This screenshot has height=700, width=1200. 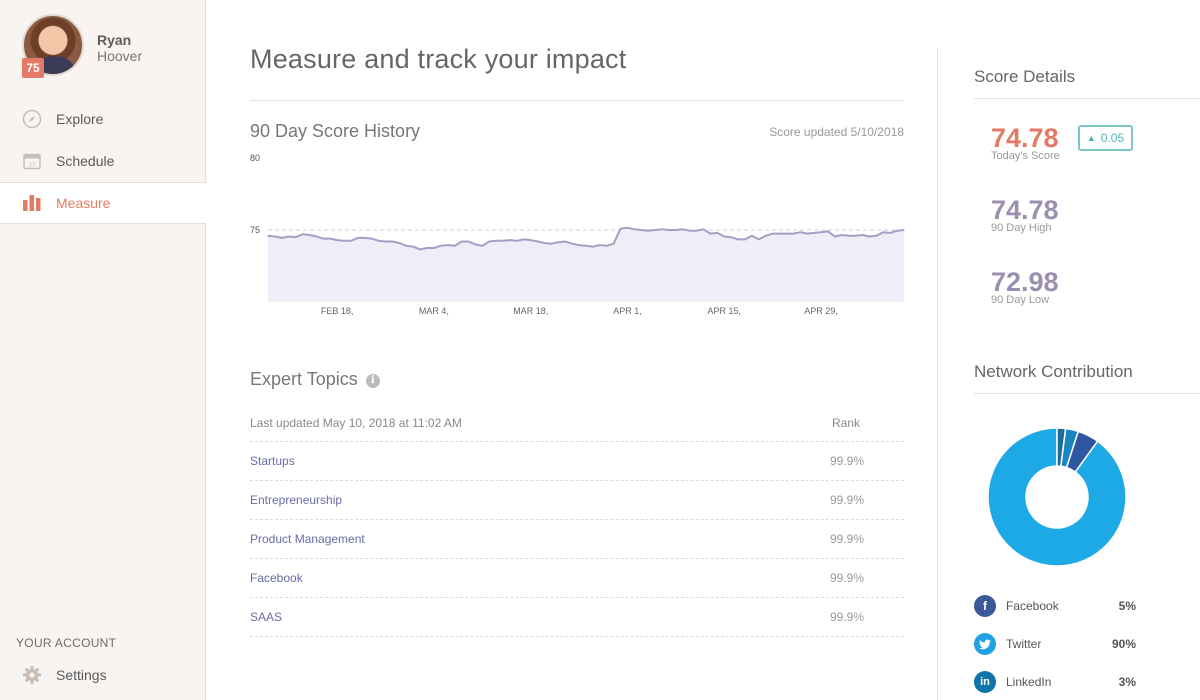 What do you see at coordinates (1082, 451) in the screenshot?
I see `donut-slice-facebook` at bounding box center [1082, 451].